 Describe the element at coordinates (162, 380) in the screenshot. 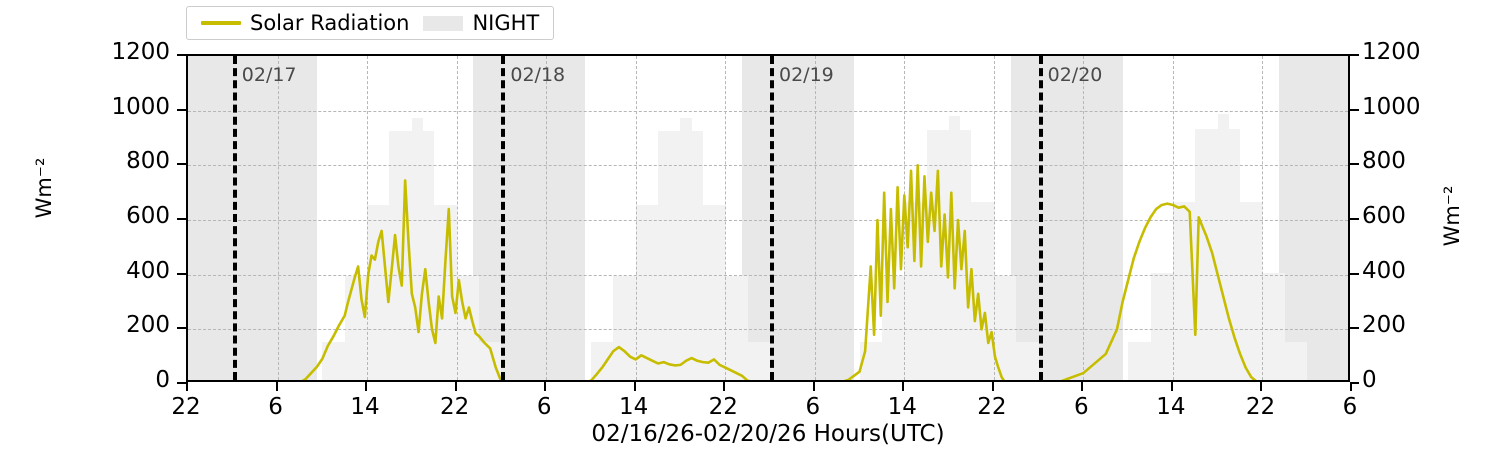

I see `y-tick-label-left: 0` at that location.